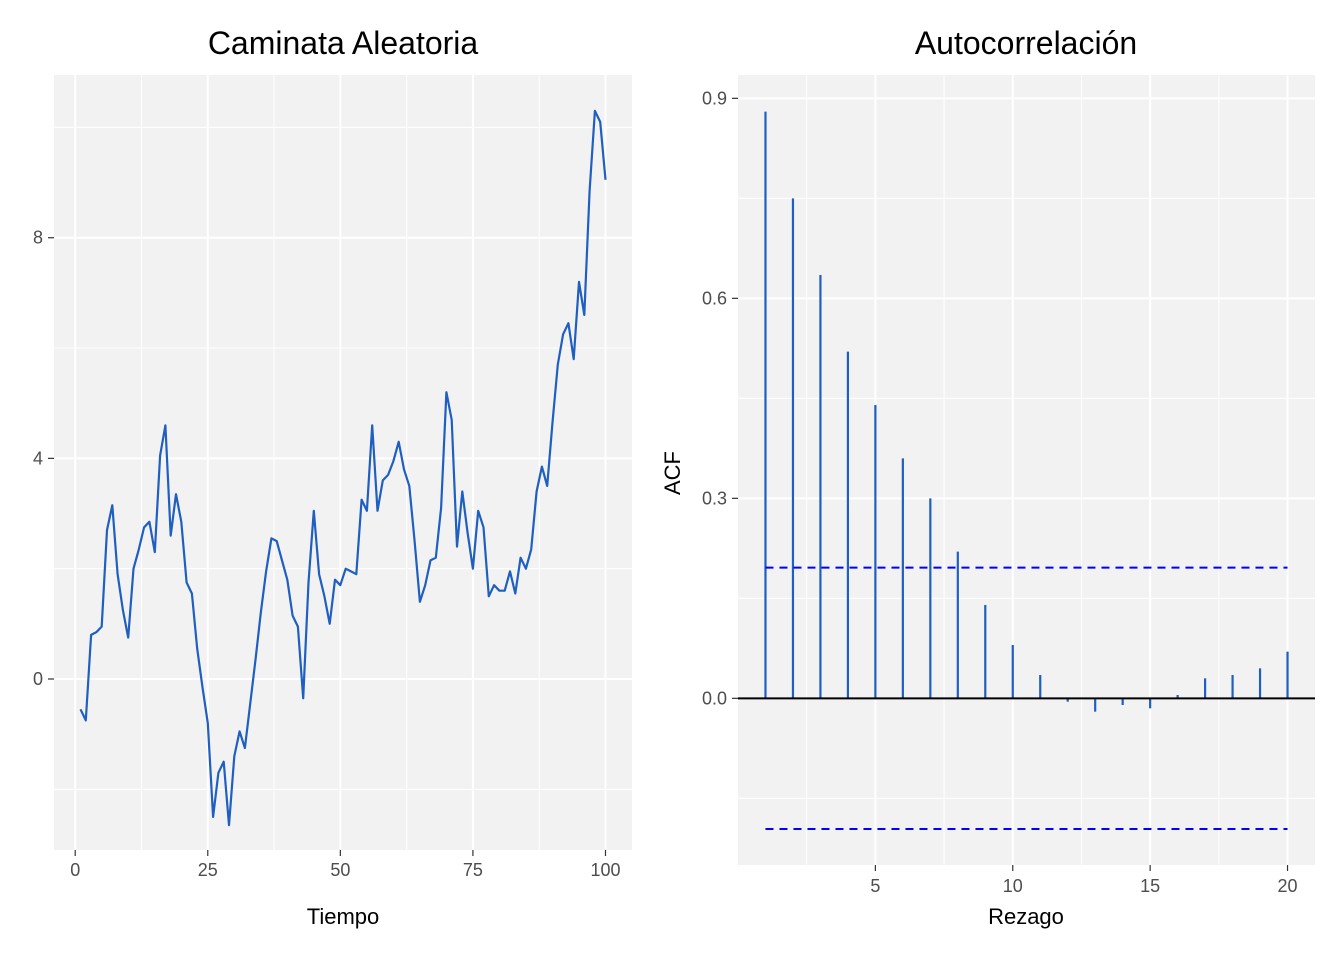  Describe the element at coordinates (672, 473) in the screenshot. I see `y-axis-title: ACF` at that location.